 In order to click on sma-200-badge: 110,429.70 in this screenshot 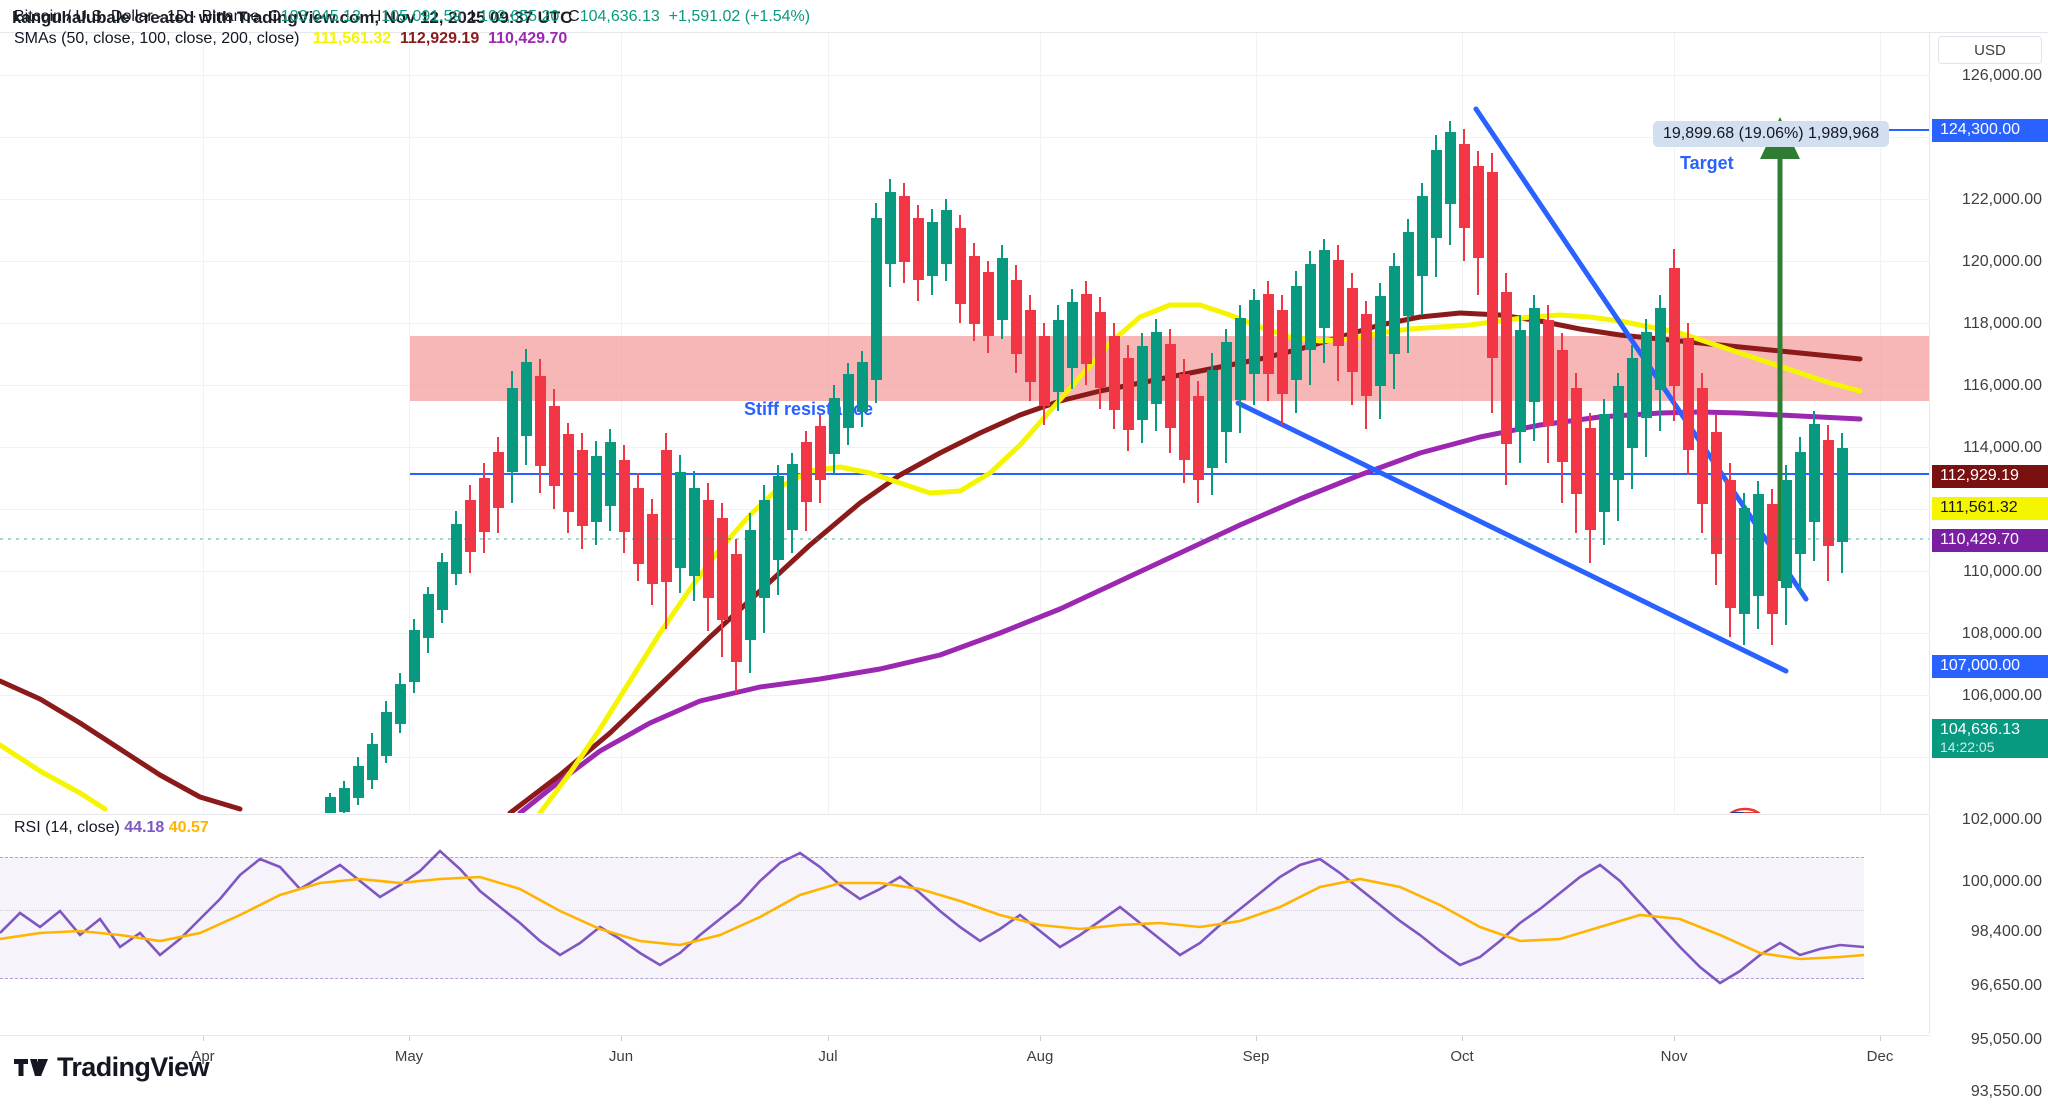, I will do `click(1990, 540)`.